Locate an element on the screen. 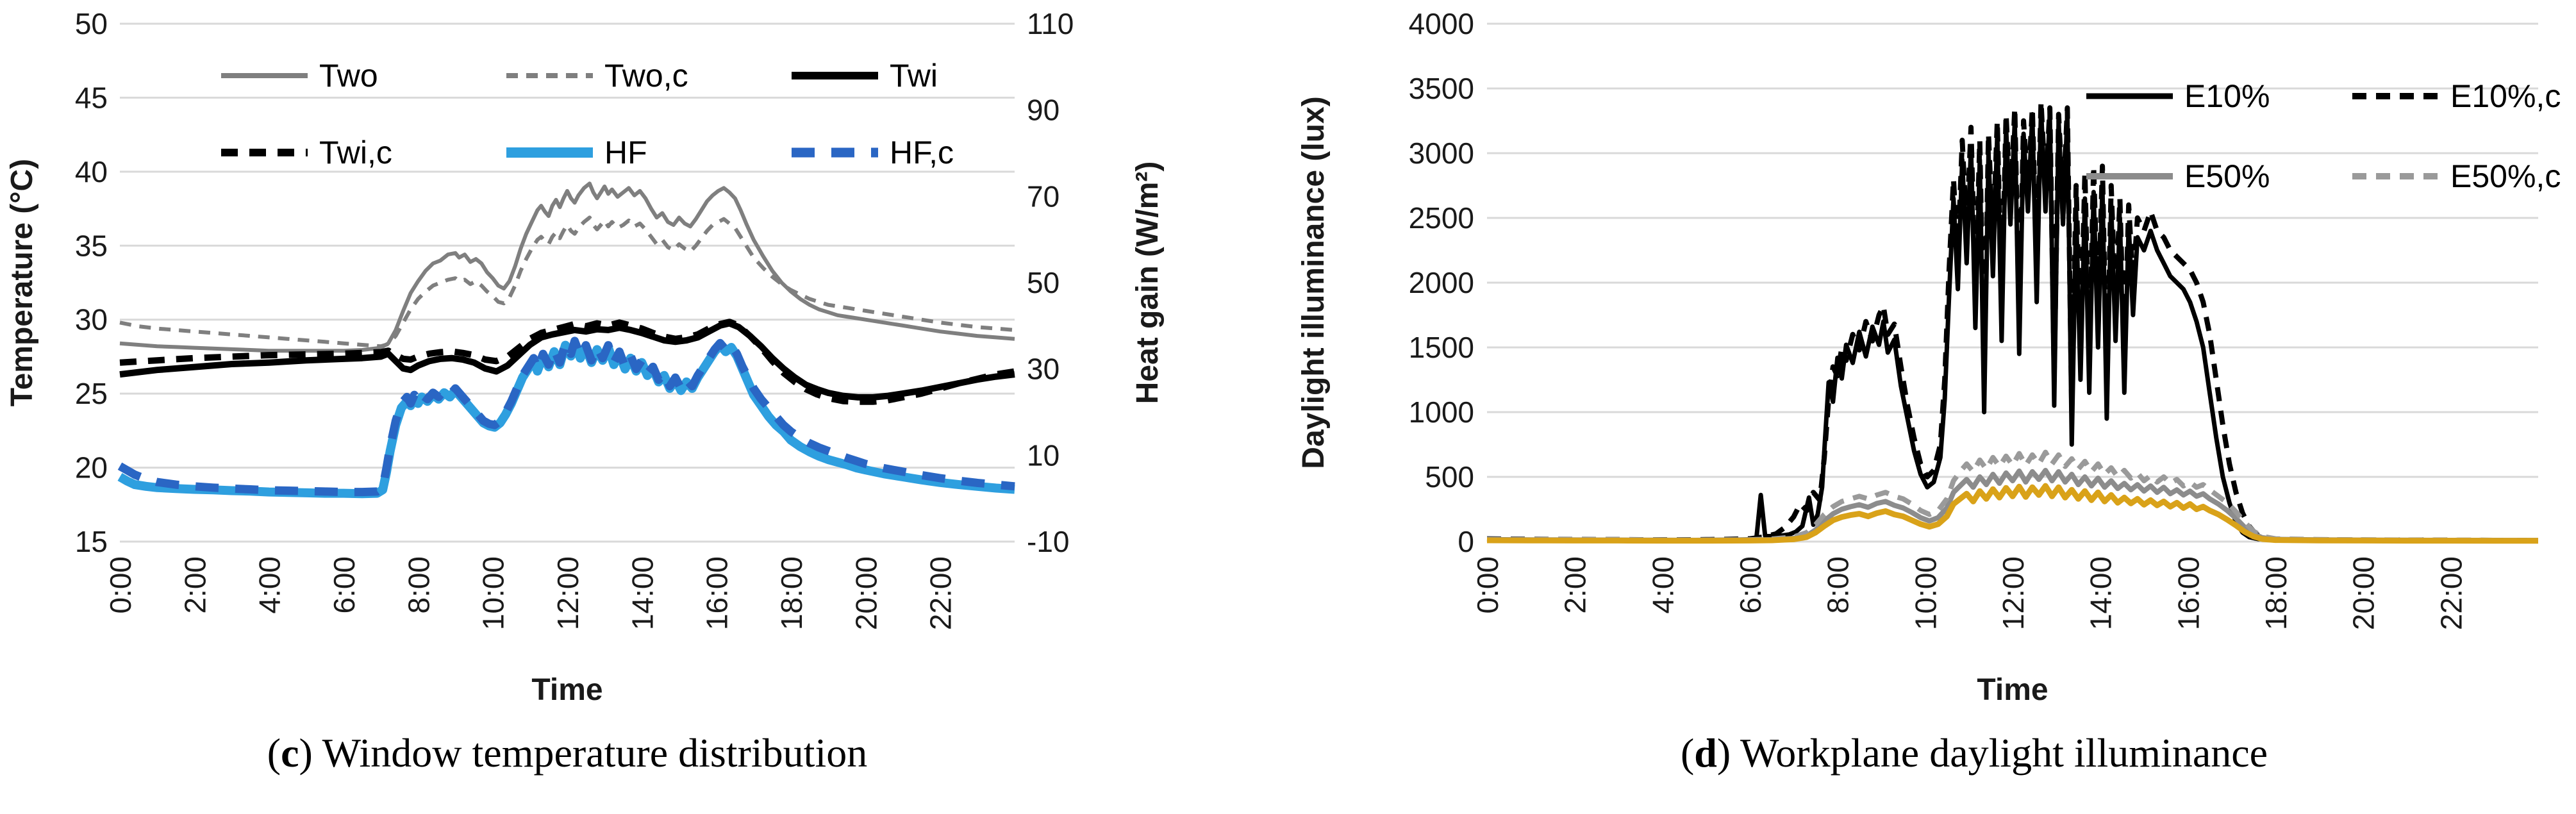 This screenshot has height=814, width=2576. svg-text: -10 is located at coordinates (1048, 541).